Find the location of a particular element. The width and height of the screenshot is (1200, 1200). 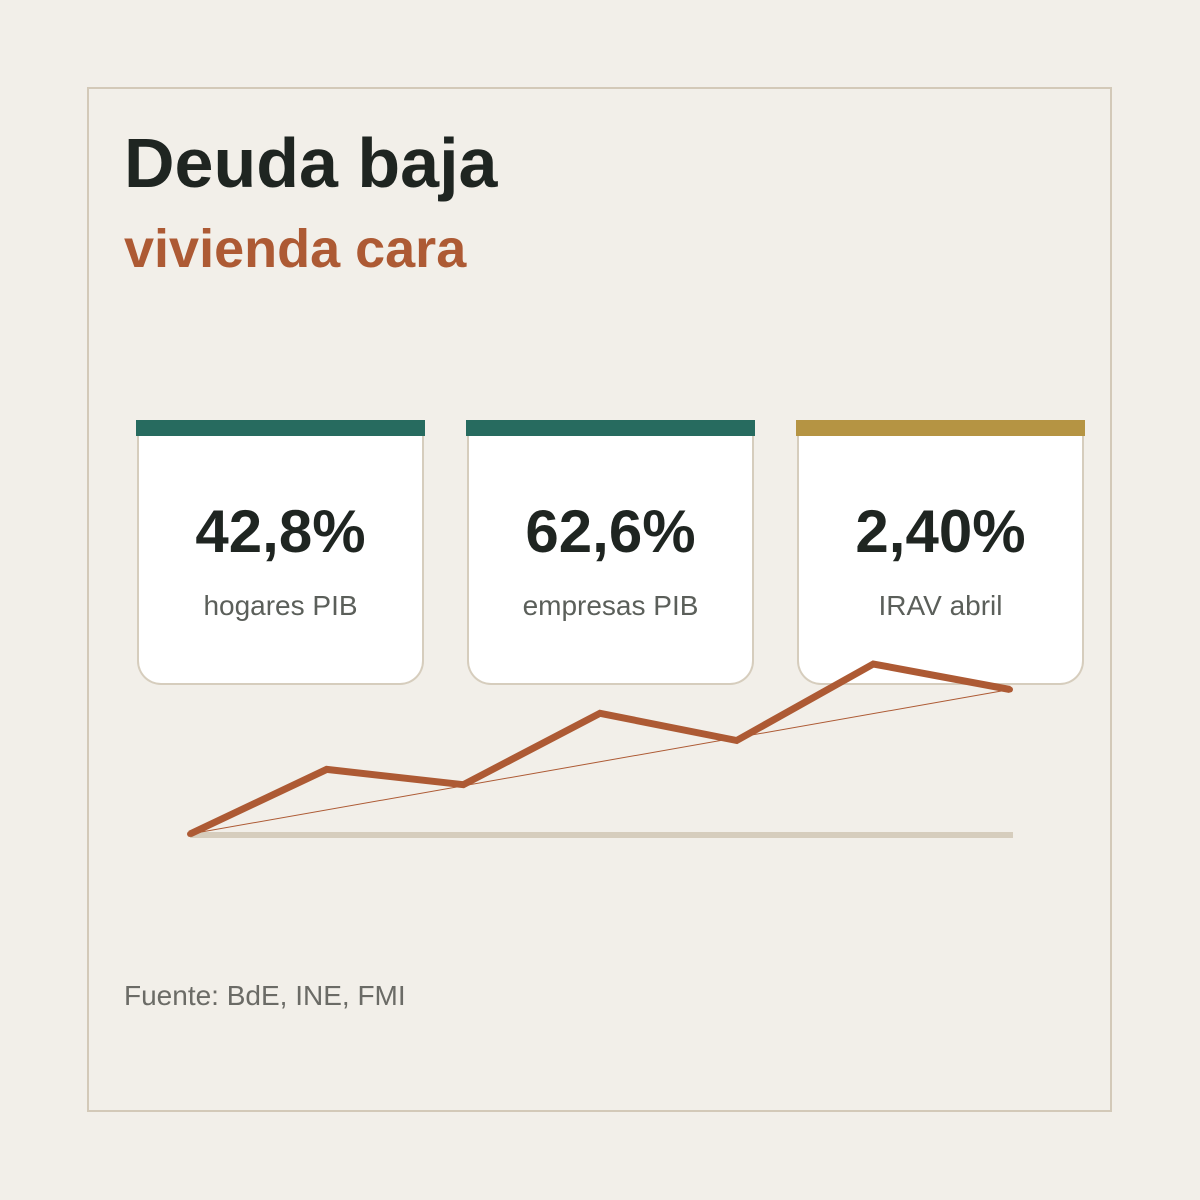

card-label-empresas: empresas PIB is located at coordinates (610, 605).